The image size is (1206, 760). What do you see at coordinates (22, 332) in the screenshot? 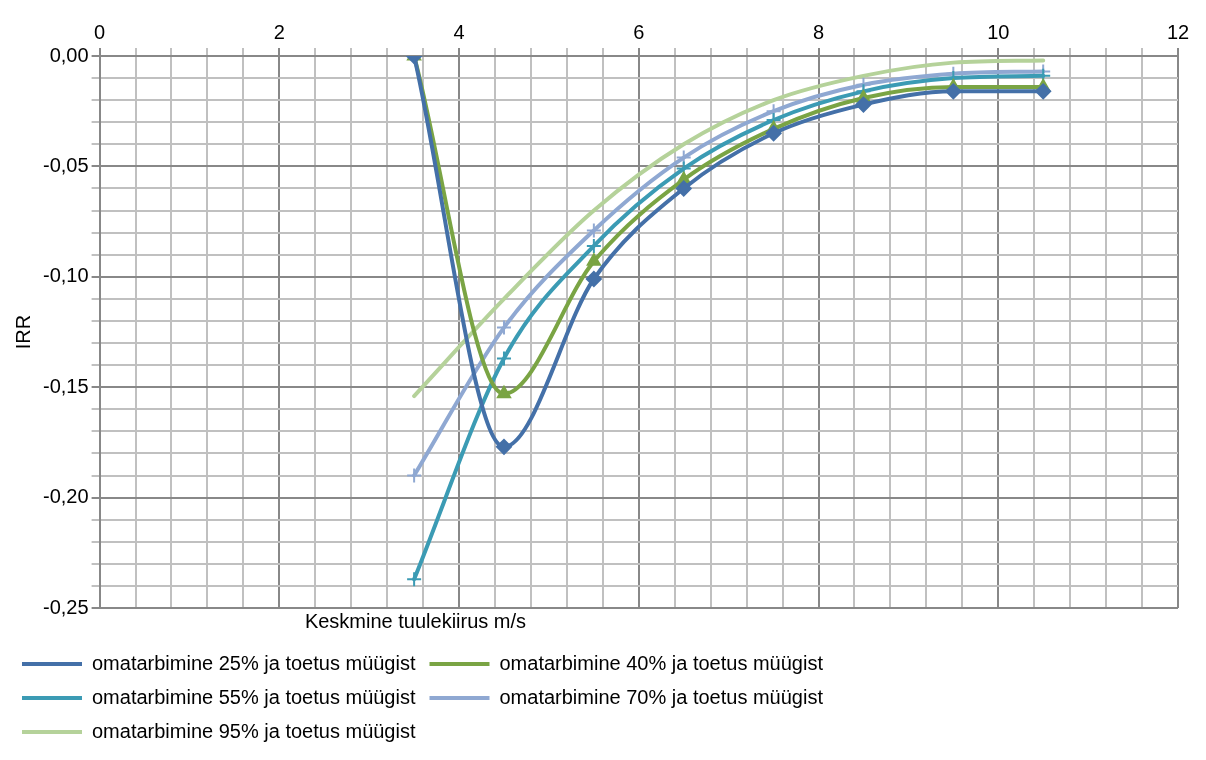
I see `y-axis-title: IRR` at bounding box center [22, 332].